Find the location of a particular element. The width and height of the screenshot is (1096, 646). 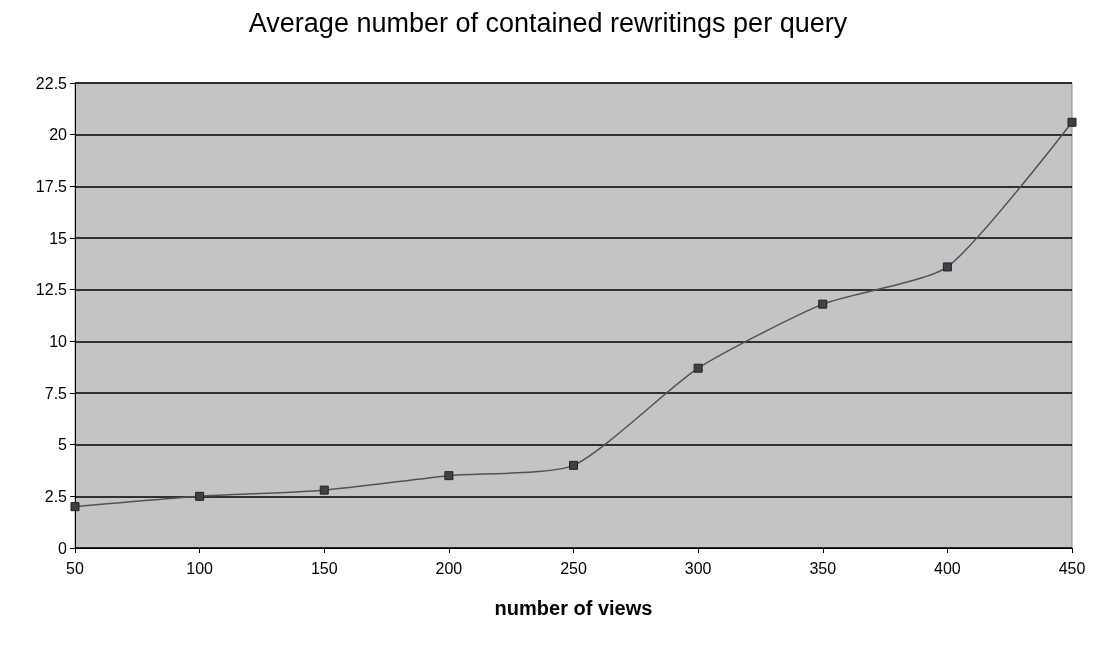

x-tick-label: 250 is located at coordinates (573, 568).